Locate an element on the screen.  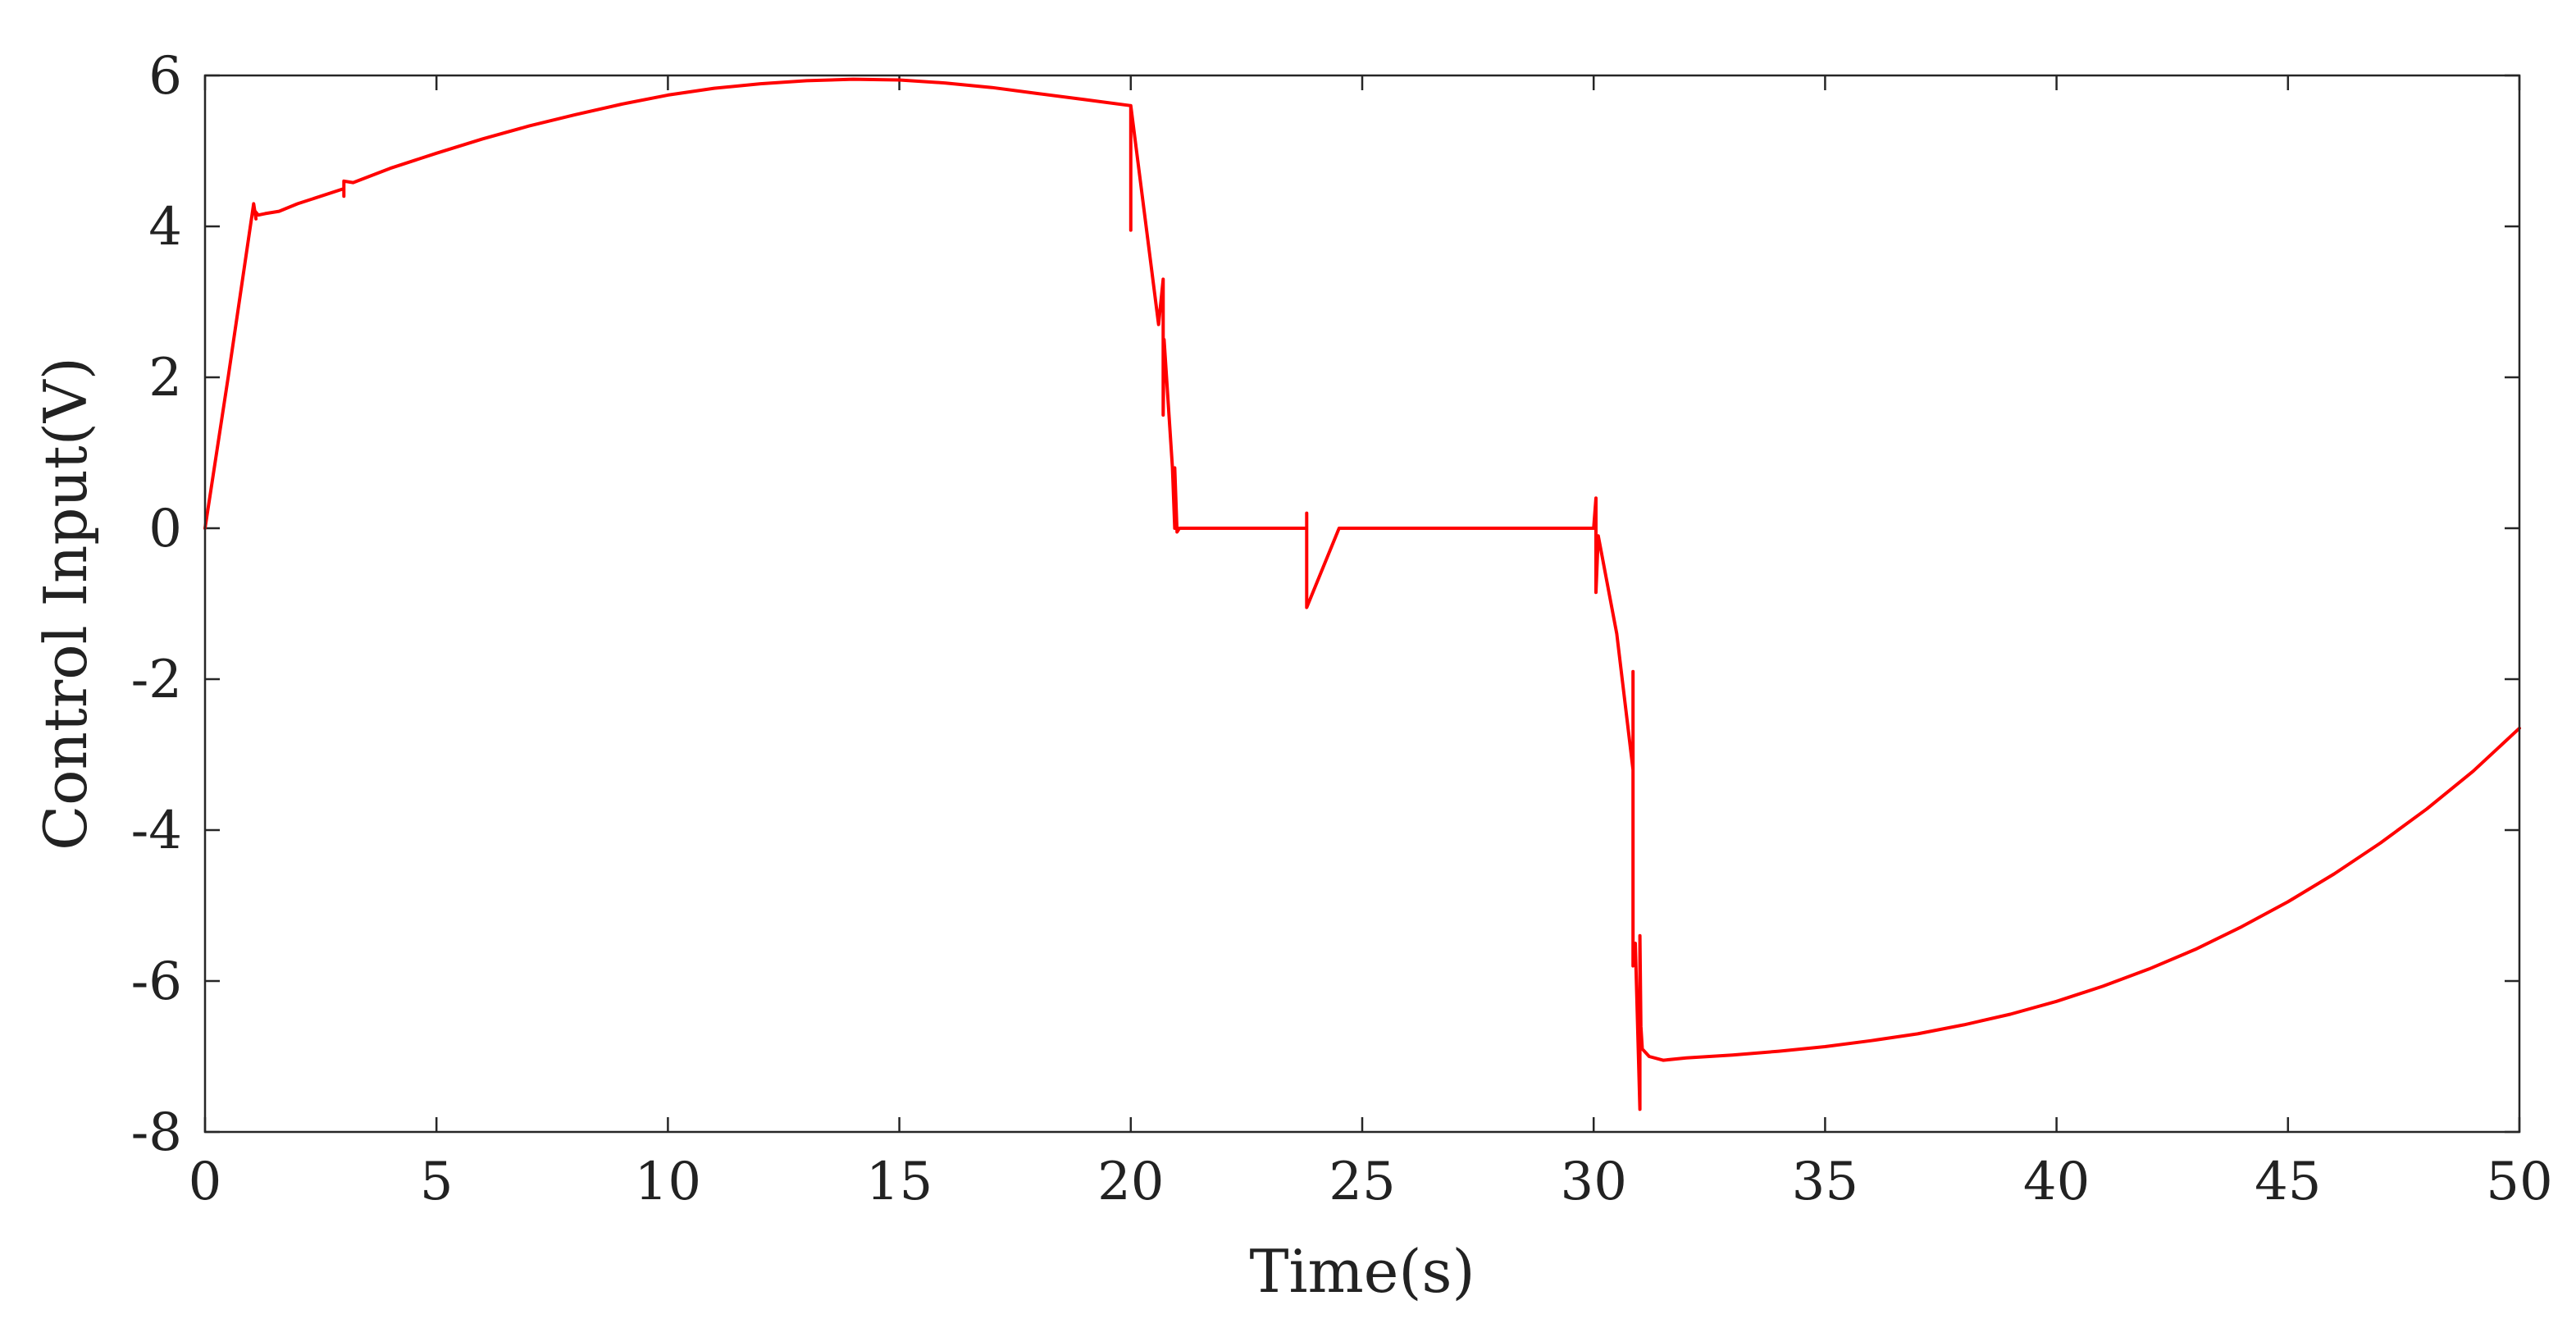
x-tick-label: 45 is located at coordinates (2288, 1182).